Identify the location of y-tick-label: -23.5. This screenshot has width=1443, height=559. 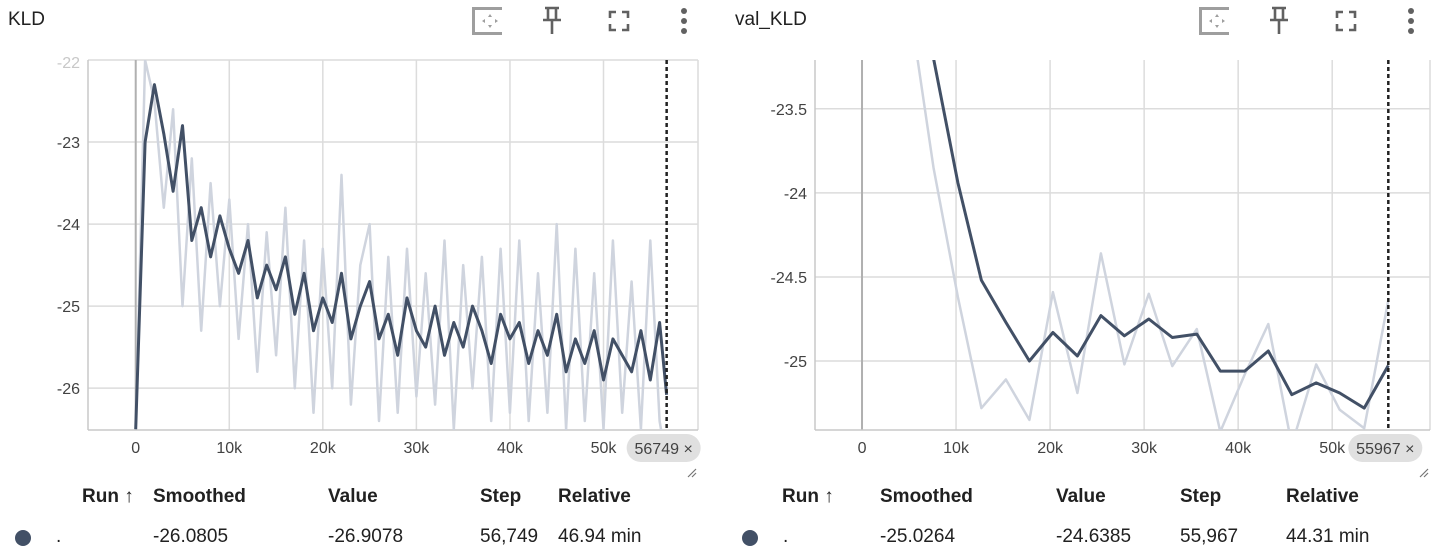
(789, 110).